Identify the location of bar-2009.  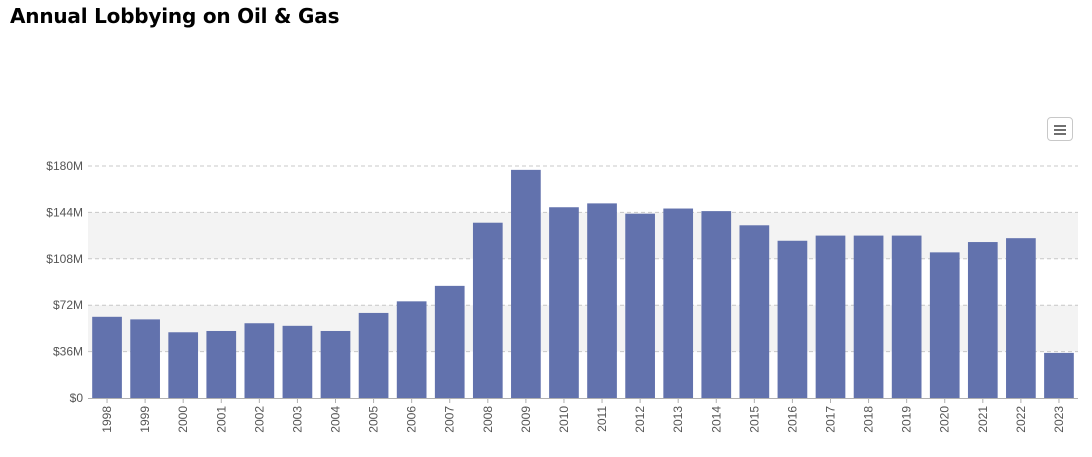
(526, 283).